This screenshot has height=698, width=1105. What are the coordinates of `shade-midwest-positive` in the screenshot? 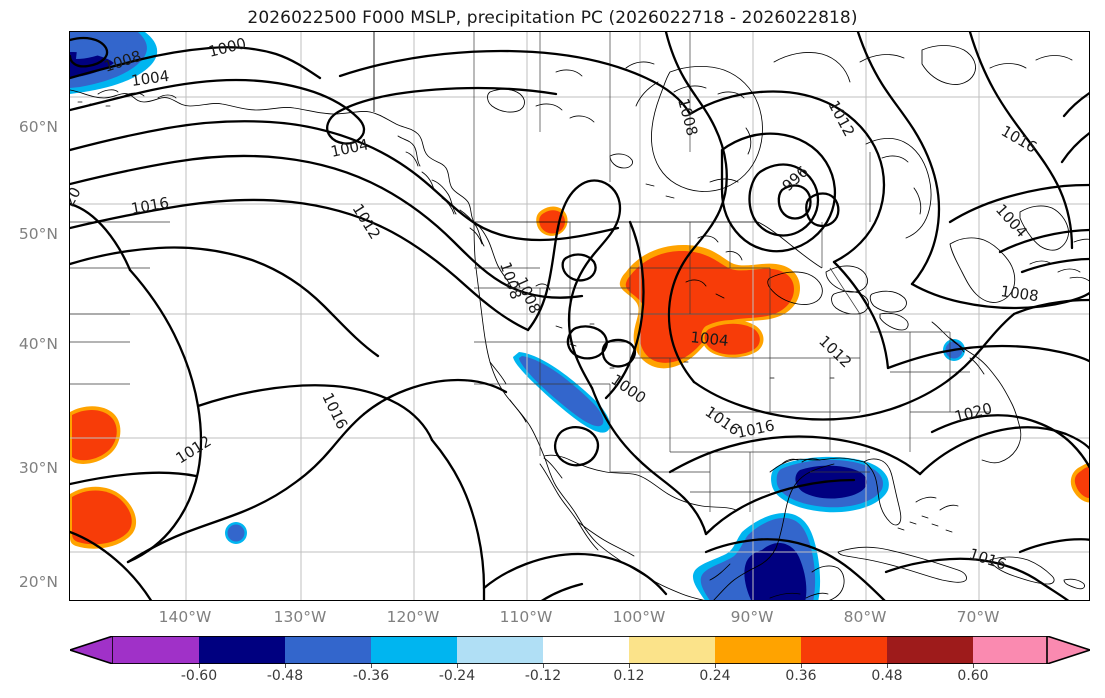 It's located at (709, 307).